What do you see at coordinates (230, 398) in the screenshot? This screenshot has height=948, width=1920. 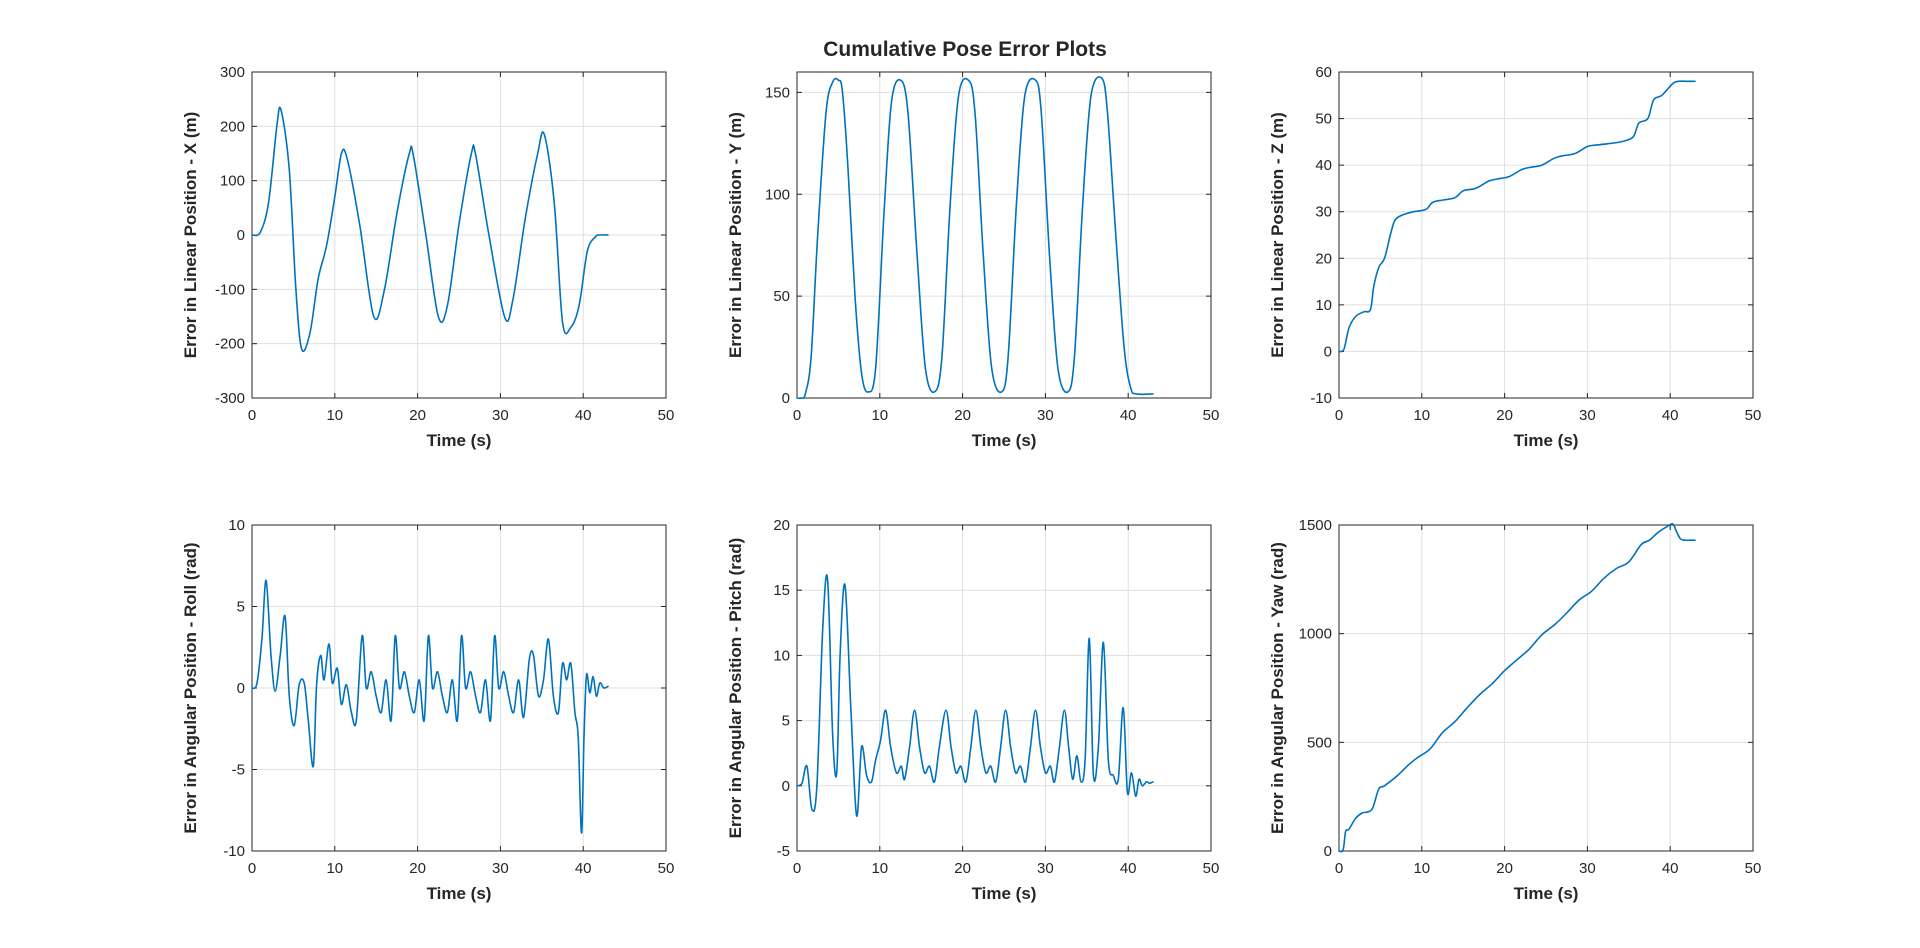 I see `y-tick-label: -300` at bounding box center [230, 398].